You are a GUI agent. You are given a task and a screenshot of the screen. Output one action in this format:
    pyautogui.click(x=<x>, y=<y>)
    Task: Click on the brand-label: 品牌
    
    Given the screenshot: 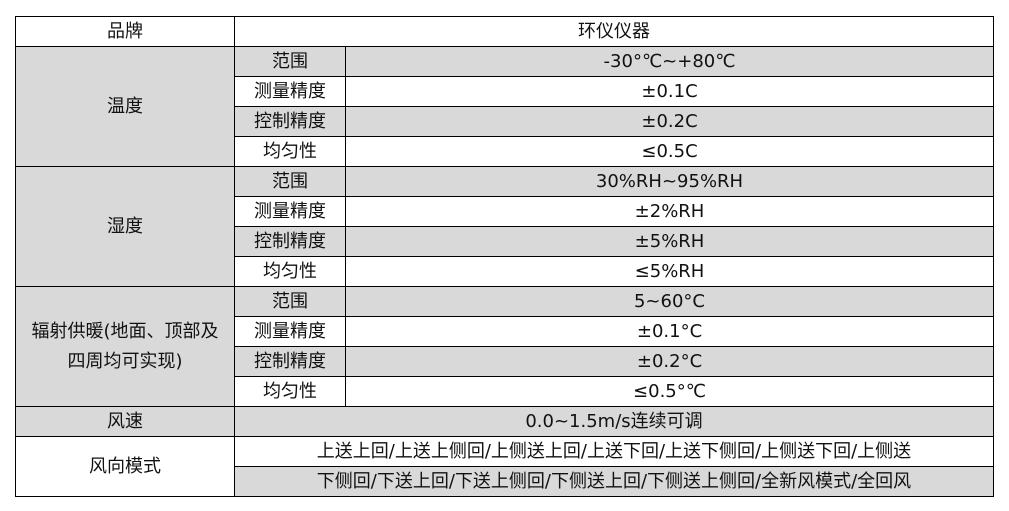 What is the action you would take?
    pyautogui.click(x=125, y=31)
    